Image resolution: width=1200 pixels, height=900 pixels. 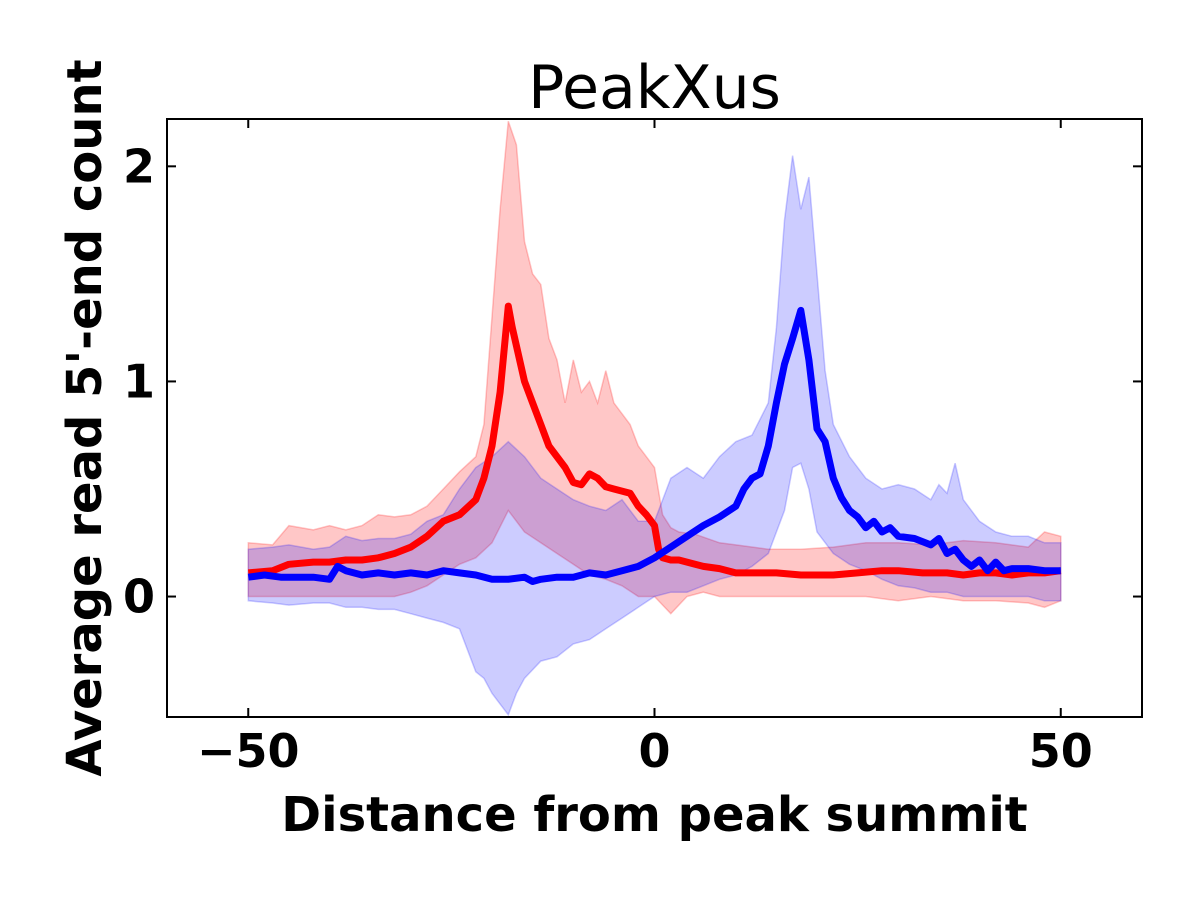 I want to click on x-tick-label: −50, so click(x=248, y=751).